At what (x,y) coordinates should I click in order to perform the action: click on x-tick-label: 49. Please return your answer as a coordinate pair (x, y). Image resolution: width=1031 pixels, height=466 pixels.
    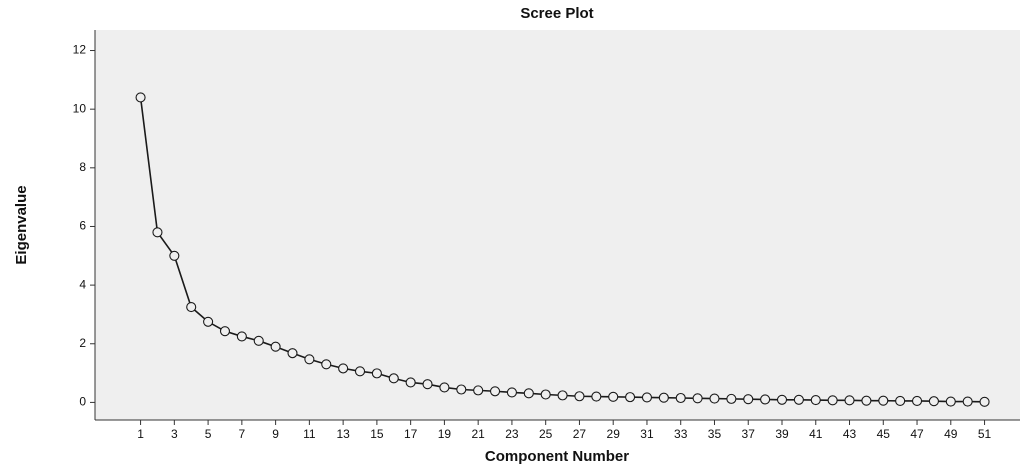
    Looking at the image, I should click on (951, 434).